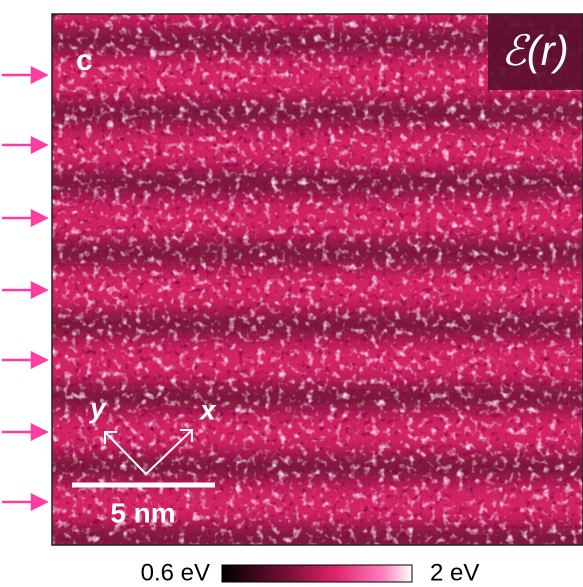  Describe the element at coordinates (317, 573) in the screenshot. I see `colorbar` at that location.